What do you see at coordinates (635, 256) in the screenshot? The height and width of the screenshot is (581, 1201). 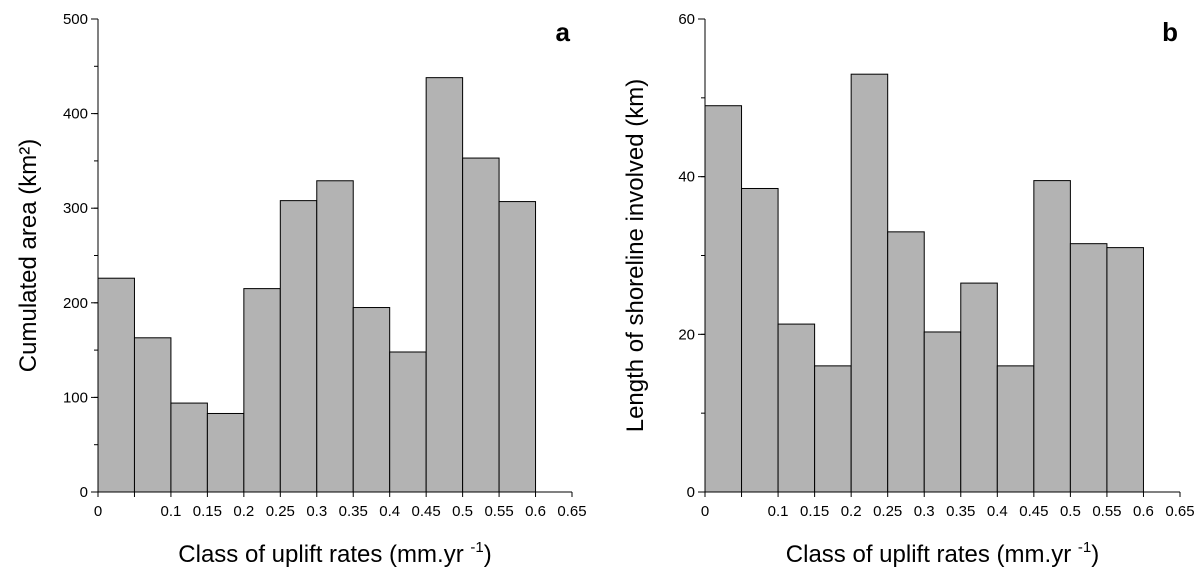 I see `y-axis-label: Length of shoreline involved (km)` at bounding box center [635, 256].